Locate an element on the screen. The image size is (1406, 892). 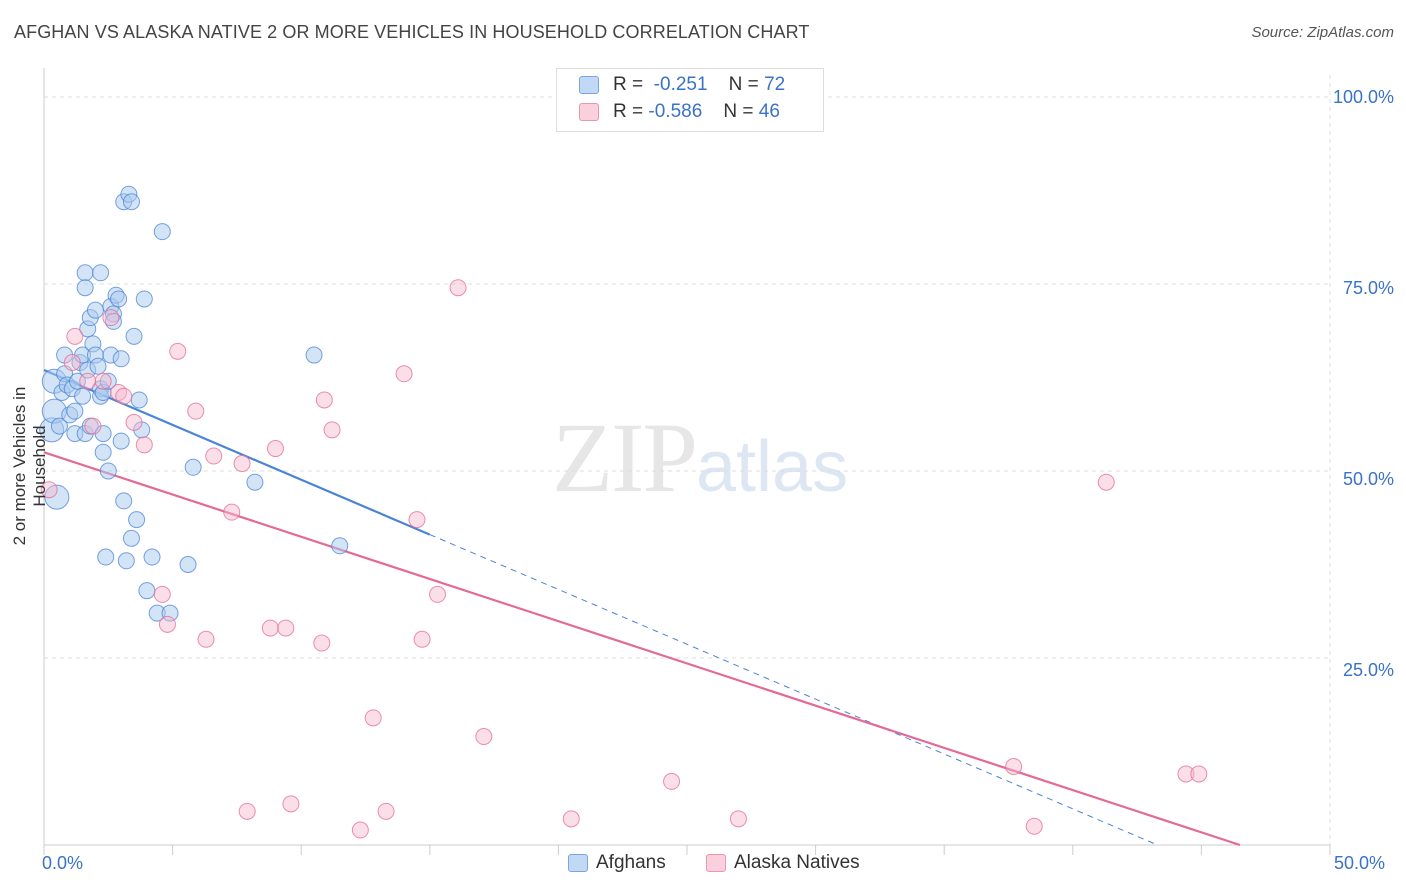
y-tick-50: 50.0% is located at coordinates (1368, 479).